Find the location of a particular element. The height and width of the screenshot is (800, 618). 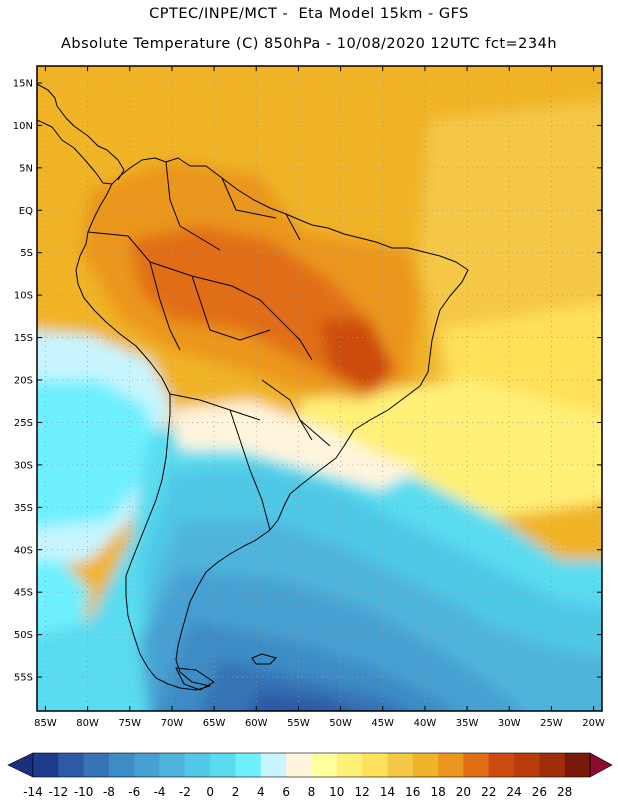

colorbar-over-arrow is located at coordinates (601, 765).